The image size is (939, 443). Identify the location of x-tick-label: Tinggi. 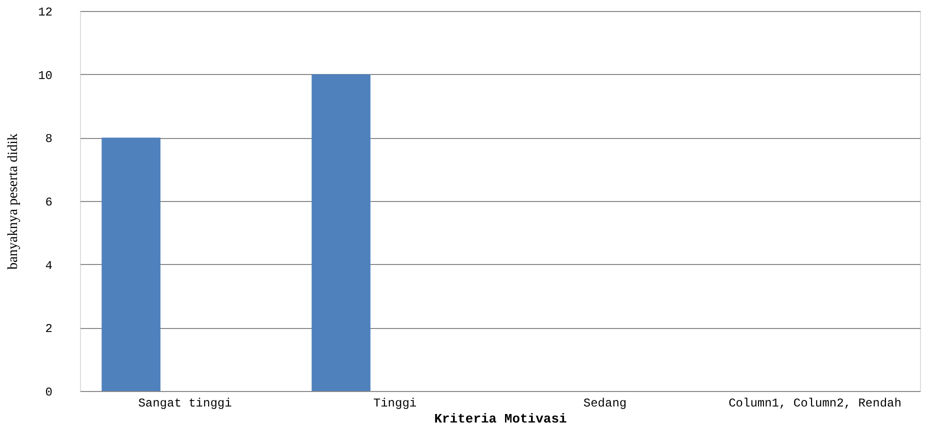
(395, 403).